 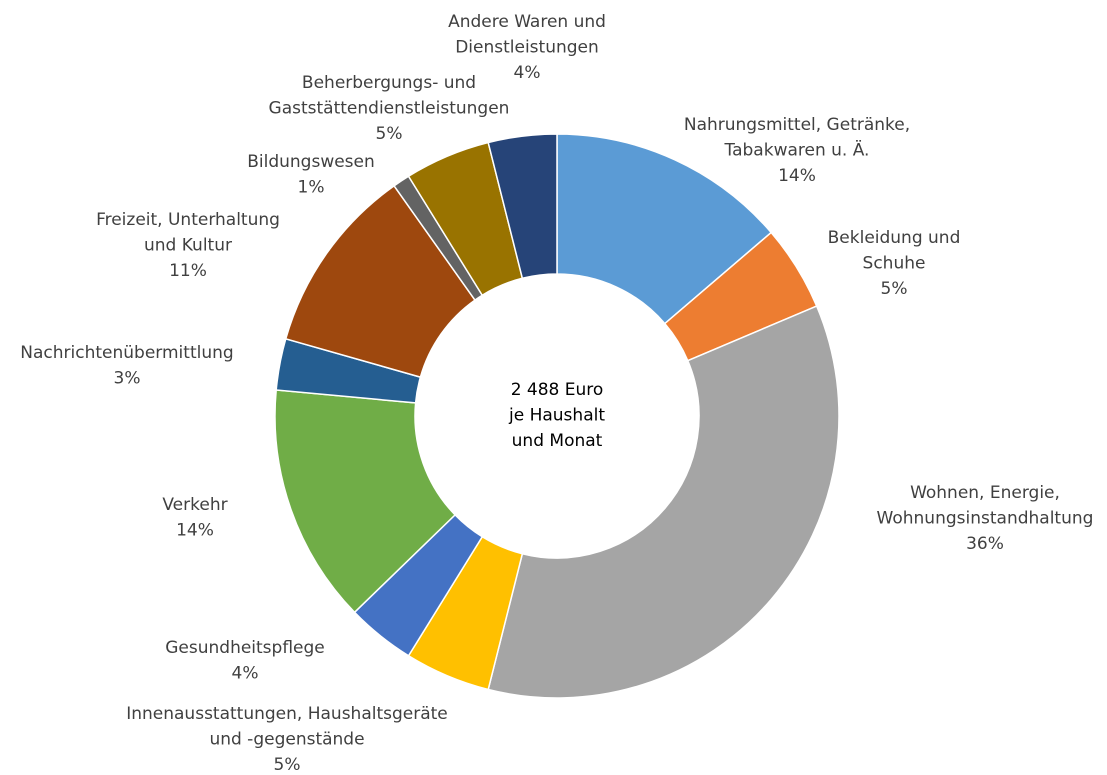 What do you see at coordinates (126, 353) in the screenshot?
I see `slice-label: Nachrichtenübermittlung` at bounding box center [126, 353].